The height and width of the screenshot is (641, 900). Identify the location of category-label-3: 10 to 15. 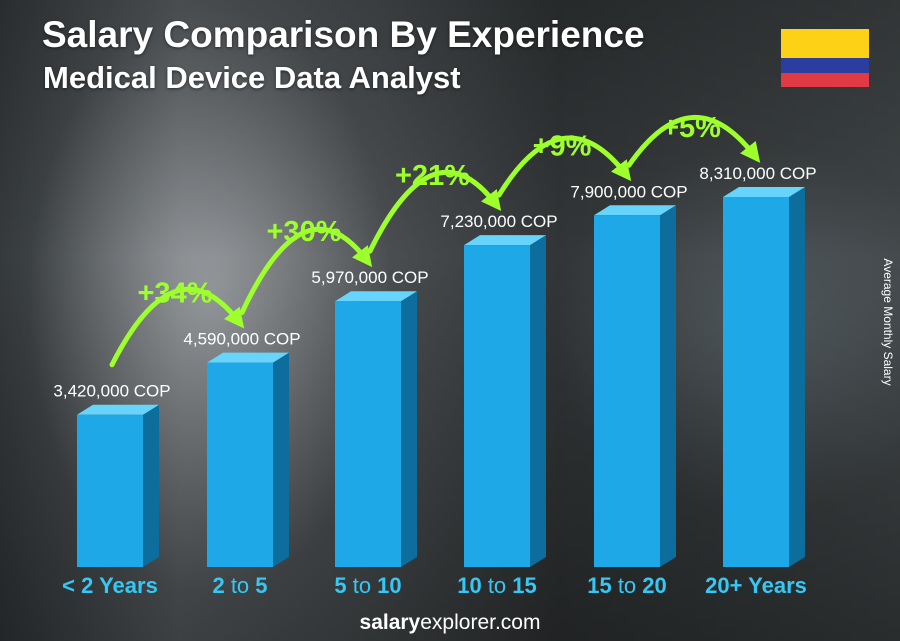
(497, 585).